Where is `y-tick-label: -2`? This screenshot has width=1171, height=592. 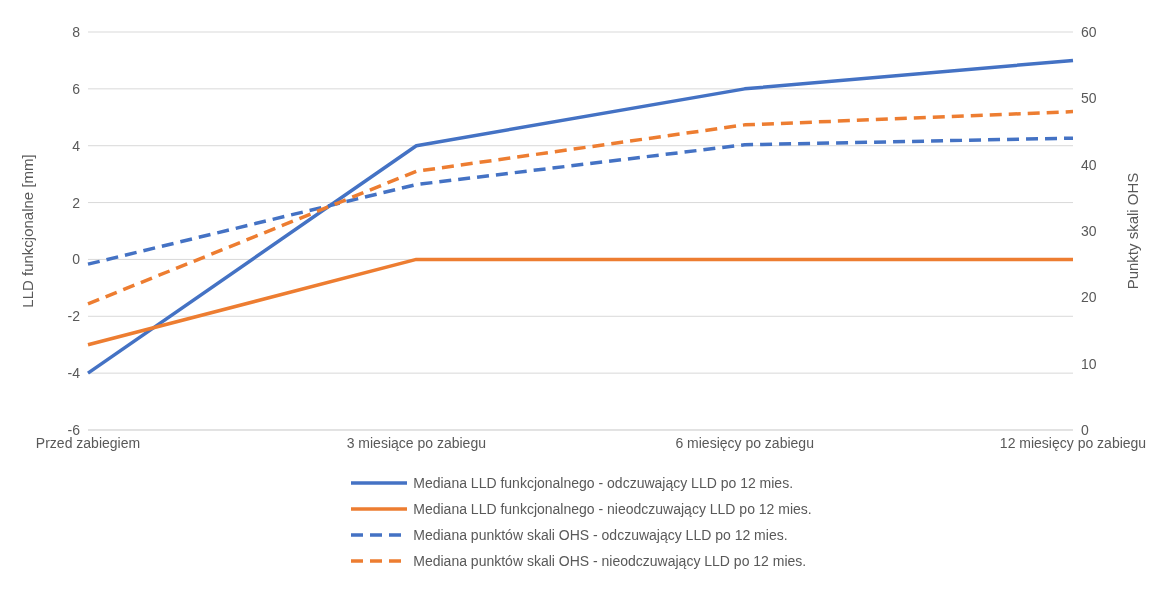 y-tick-label: -2 is located at coordinates (74, 316).